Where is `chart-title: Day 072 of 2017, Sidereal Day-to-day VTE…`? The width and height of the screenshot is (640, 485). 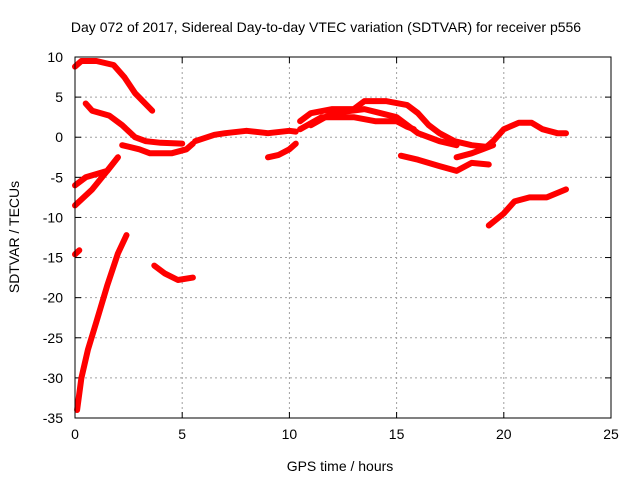 chart-title: Day 072 of 2017, Sidereal Day-to-day VTE… is located at coordinates (326, 27).